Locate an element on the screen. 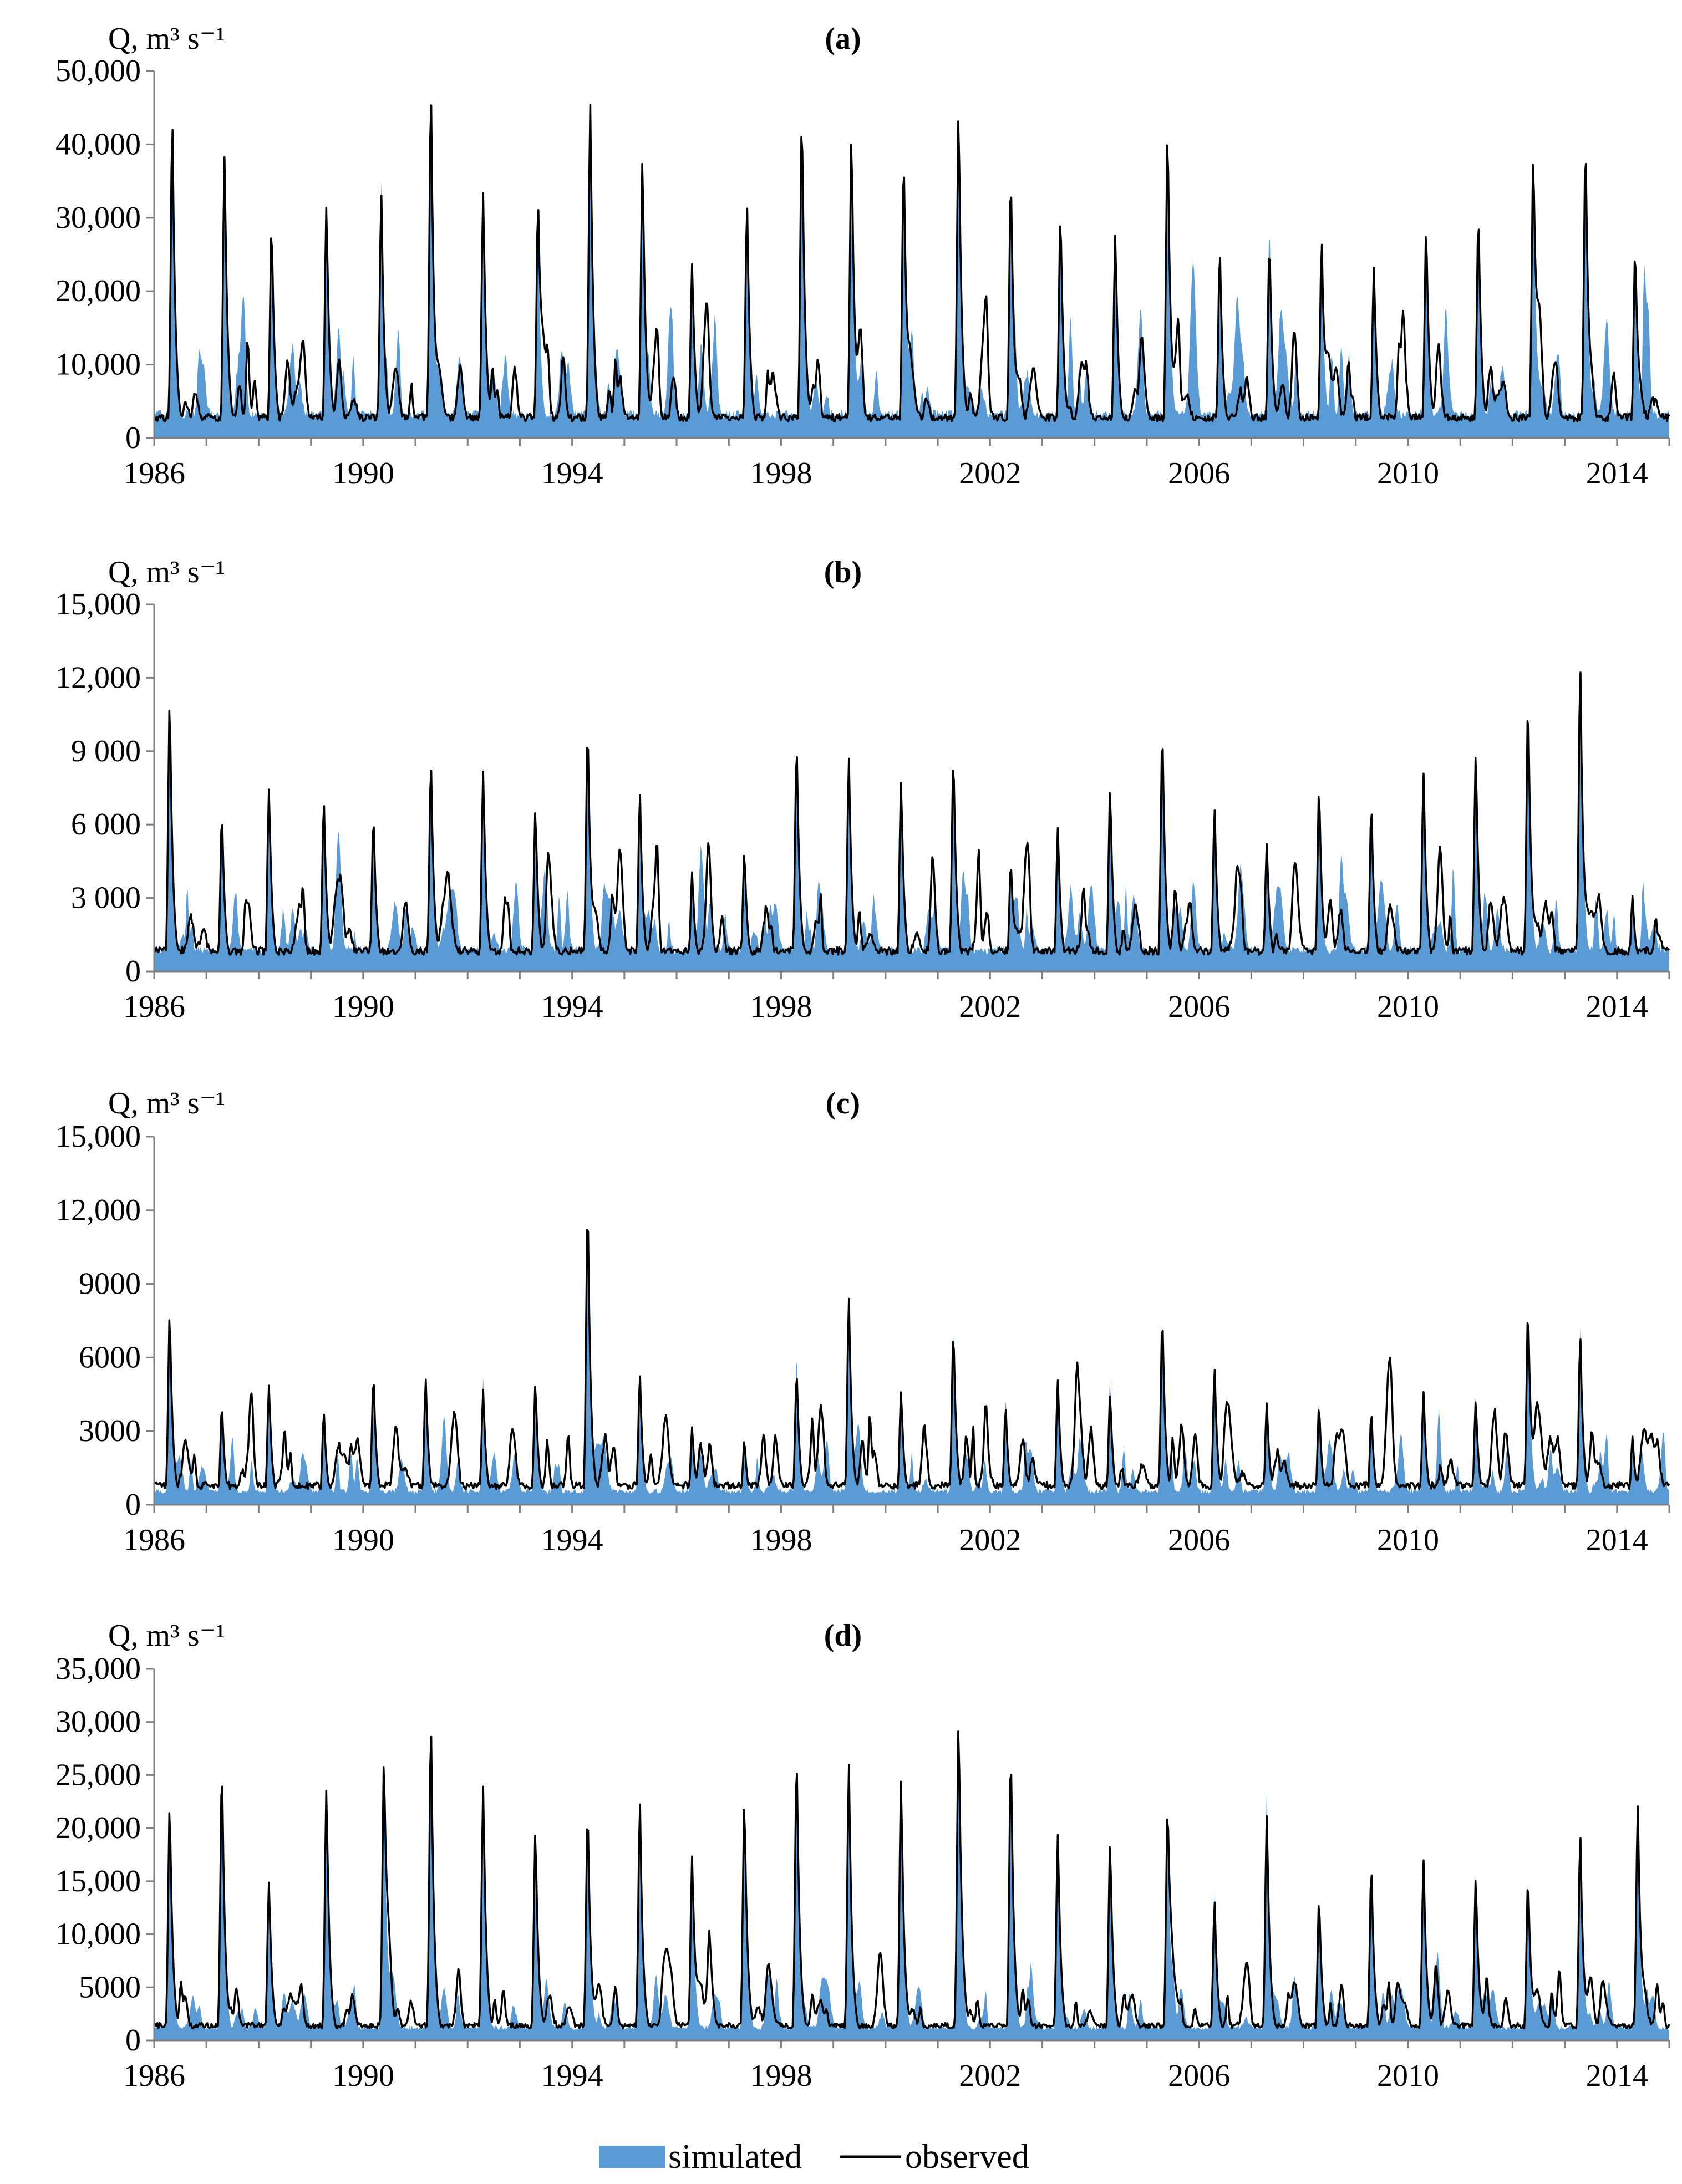  panel-d-label: (d) is located at coordinates (843, 1636).